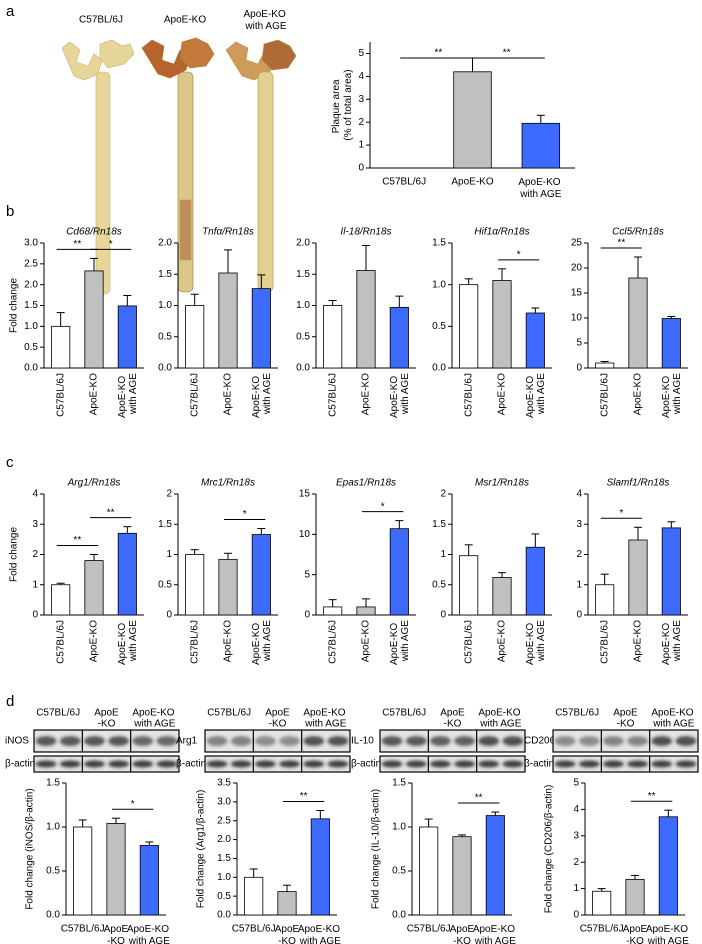 The height and width of the screenshot is (944, 702). Describe the element at coordinates (17, 741) in the screenshot. I see `blot-label: iNOS` at that location.